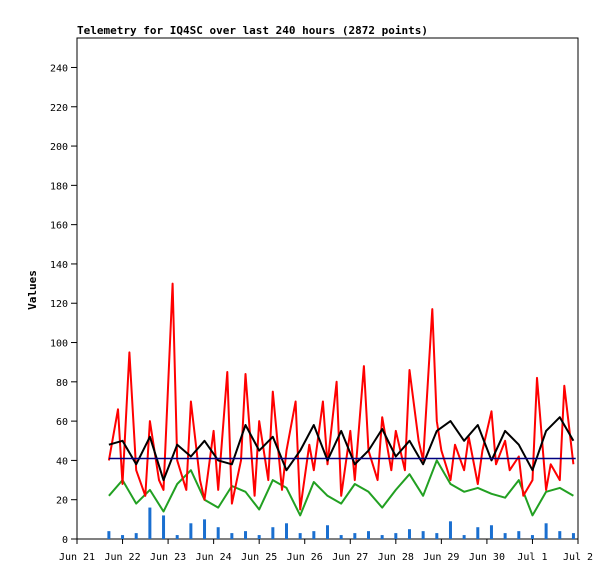  I want to click on x-tick-label: Jul 2, so click(578, 557).